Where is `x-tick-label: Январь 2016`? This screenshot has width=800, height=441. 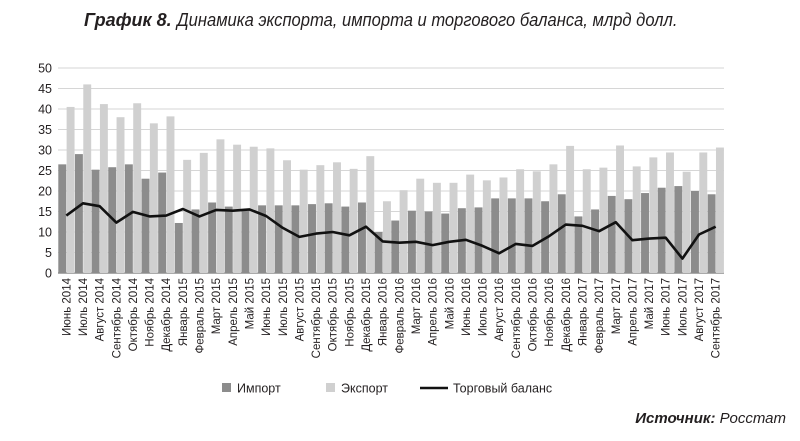 x-tick-label: Январь 2016 is located at coordinates (384, 312).